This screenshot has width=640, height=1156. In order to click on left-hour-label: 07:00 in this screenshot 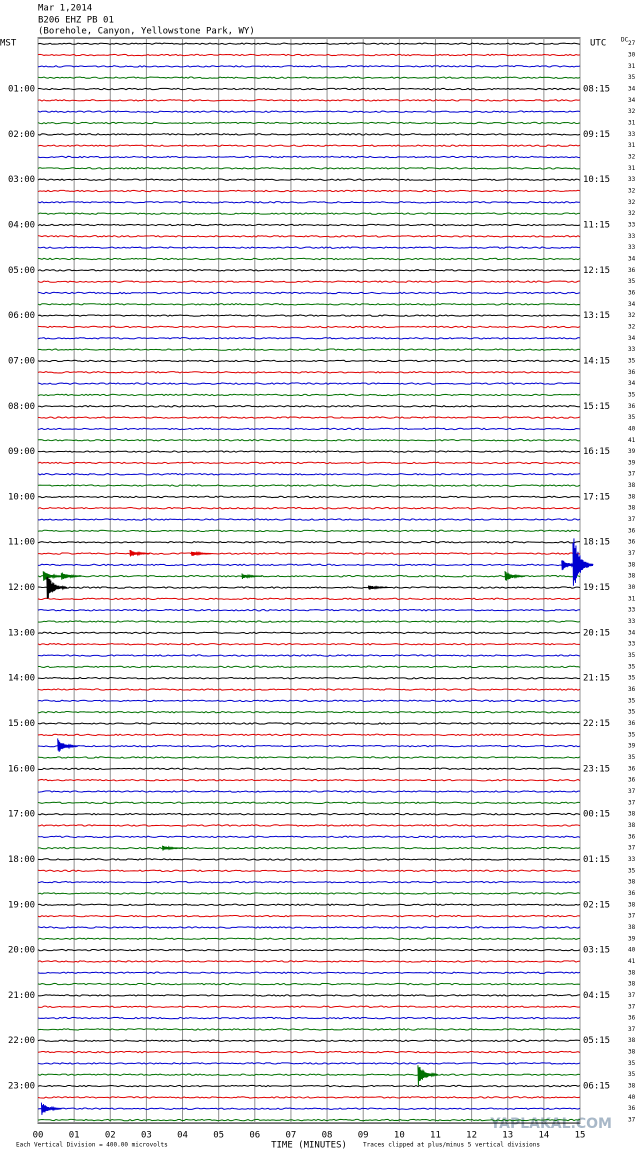, I will do `click(21, 361)`.